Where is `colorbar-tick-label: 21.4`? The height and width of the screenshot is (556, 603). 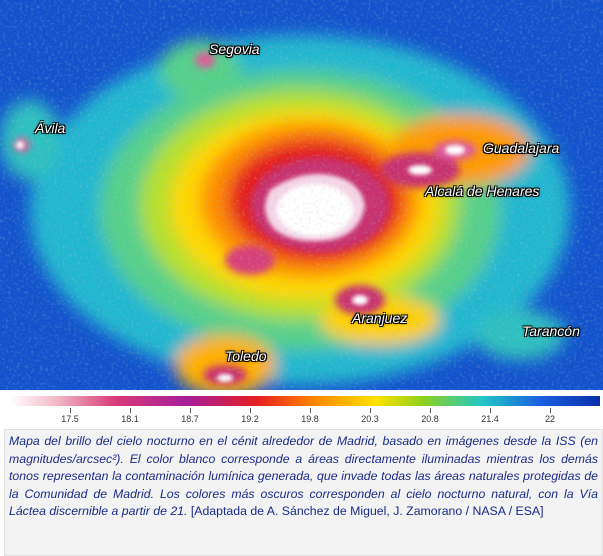 colorbar-tick-label: 21.4 is located at coordinates (490, 419).